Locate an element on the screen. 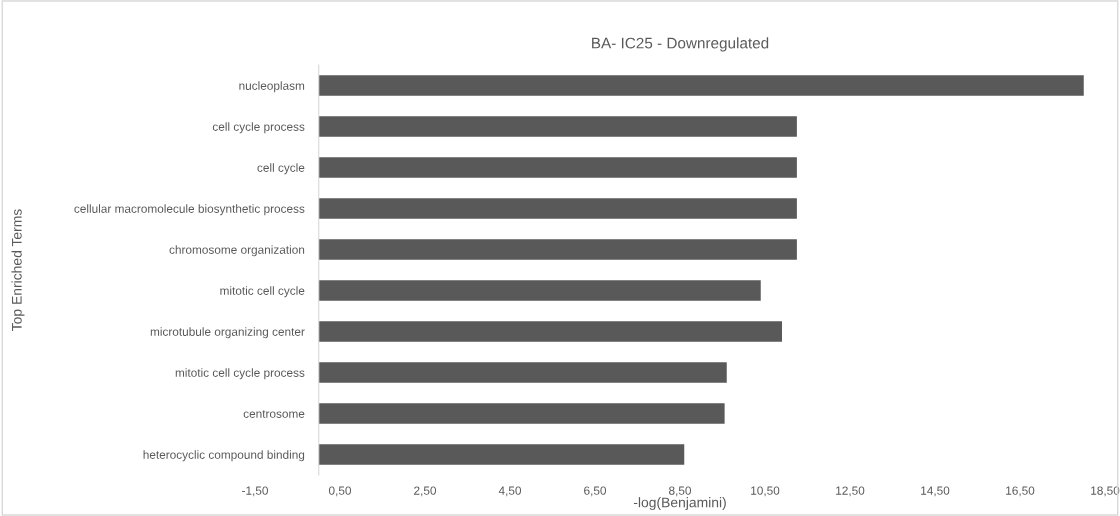 Image resolution: width=1120 pixels, height=516 pixels. y-tick-label: nucleoplasm is located at coordinates (272, 87).